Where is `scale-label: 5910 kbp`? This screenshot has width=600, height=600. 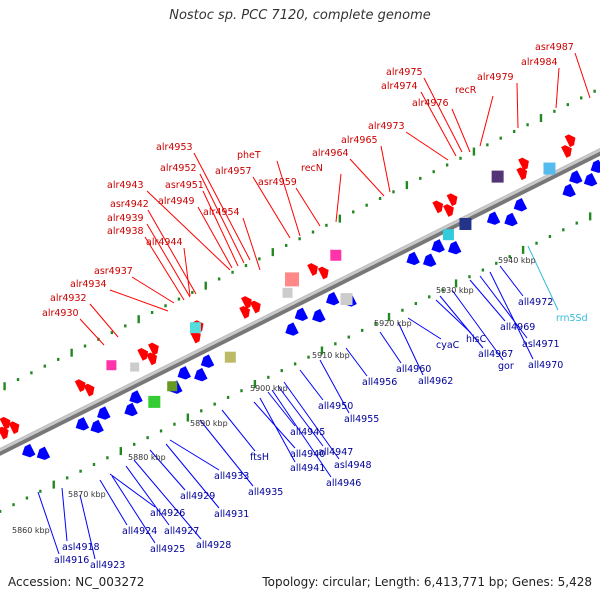 scale-label: 5910 kbp is located at coordinates (331, 355).